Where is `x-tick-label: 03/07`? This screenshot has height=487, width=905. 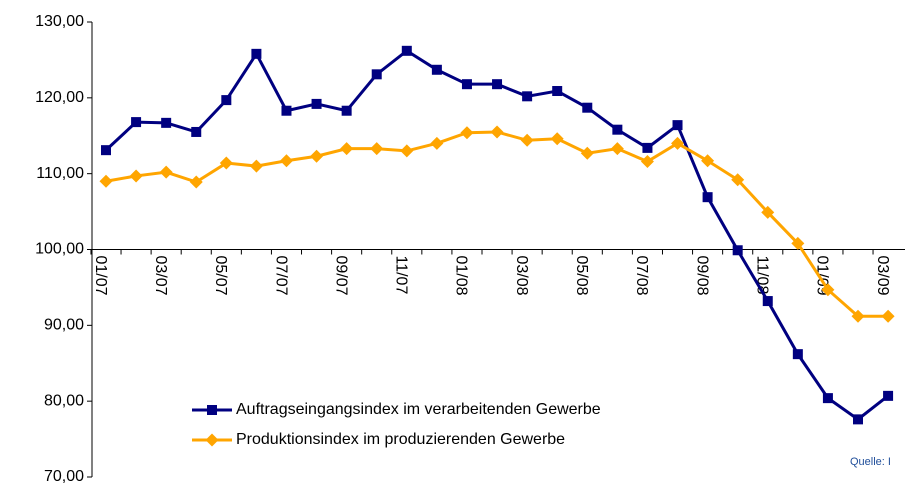
x-tick-label: 03/07 is located at coordinates (160, 276).